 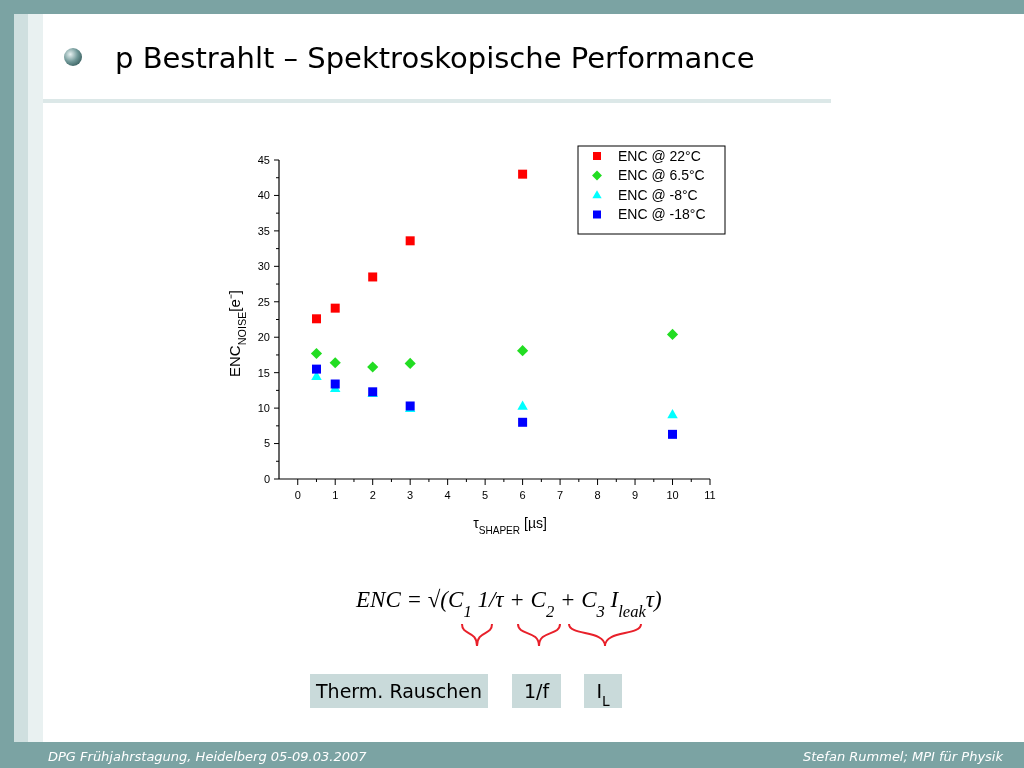 I want to click on legend-label: ENC @ -18°C, so click(x=662, y=214).